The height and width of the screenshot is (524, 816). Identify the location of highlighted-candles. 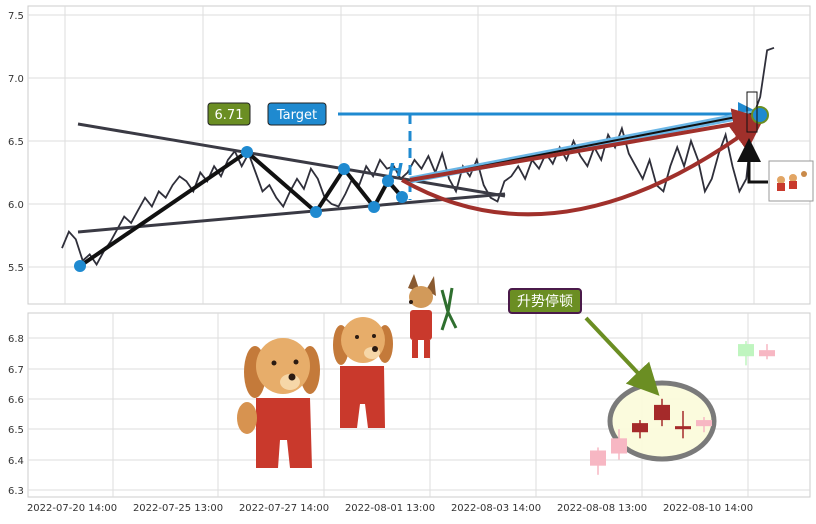
(661, 429).